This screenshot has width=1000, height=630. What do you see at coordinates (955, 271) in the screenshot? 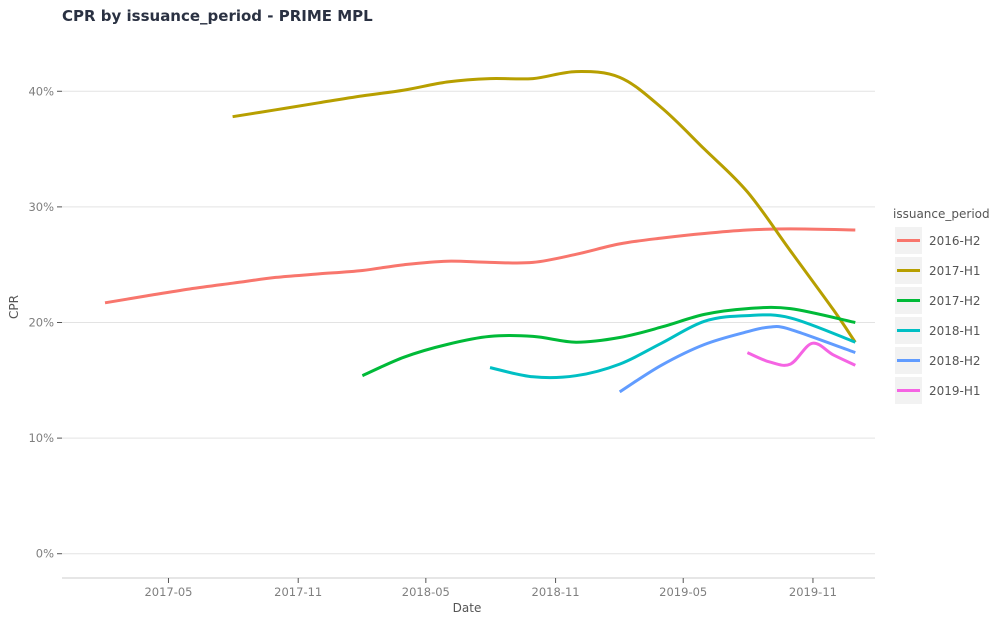
I see `legend-label: 2017-H1` at bounding box center [955, 271].